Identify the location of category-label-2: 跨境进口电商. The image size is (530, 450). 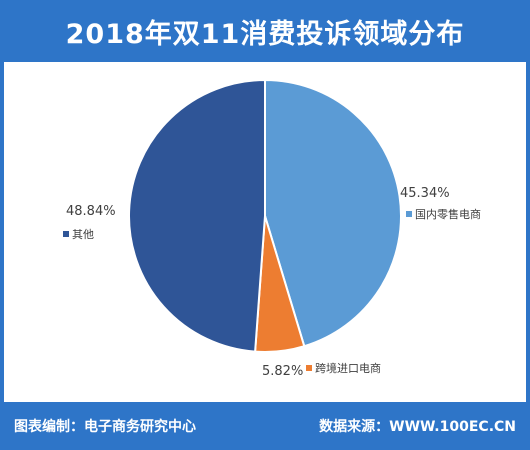
(348, 368).